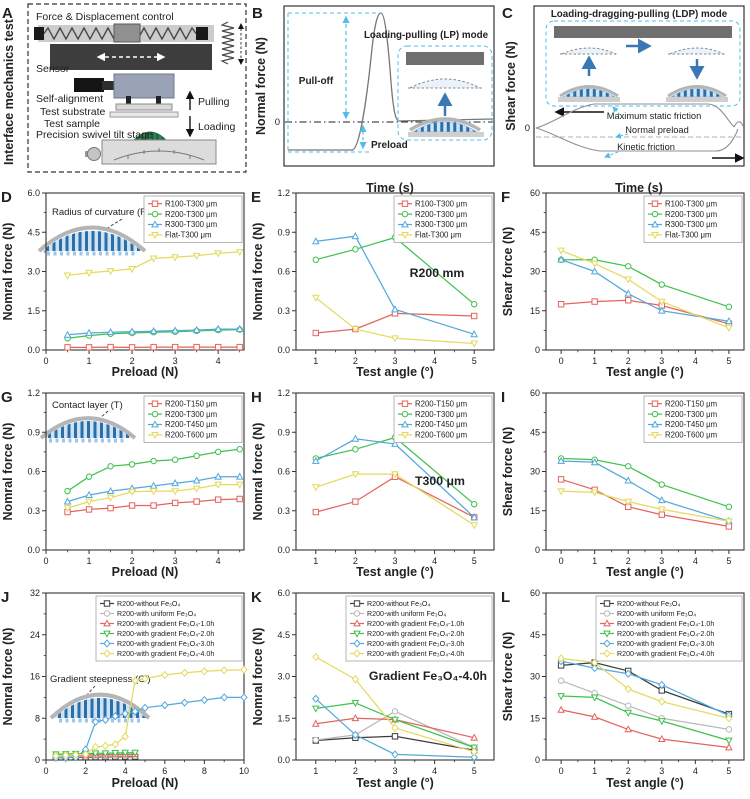  Describe the element at coordinates (283, 232) in the screenshot. I see `y-tick-label: 0.9` at that location.